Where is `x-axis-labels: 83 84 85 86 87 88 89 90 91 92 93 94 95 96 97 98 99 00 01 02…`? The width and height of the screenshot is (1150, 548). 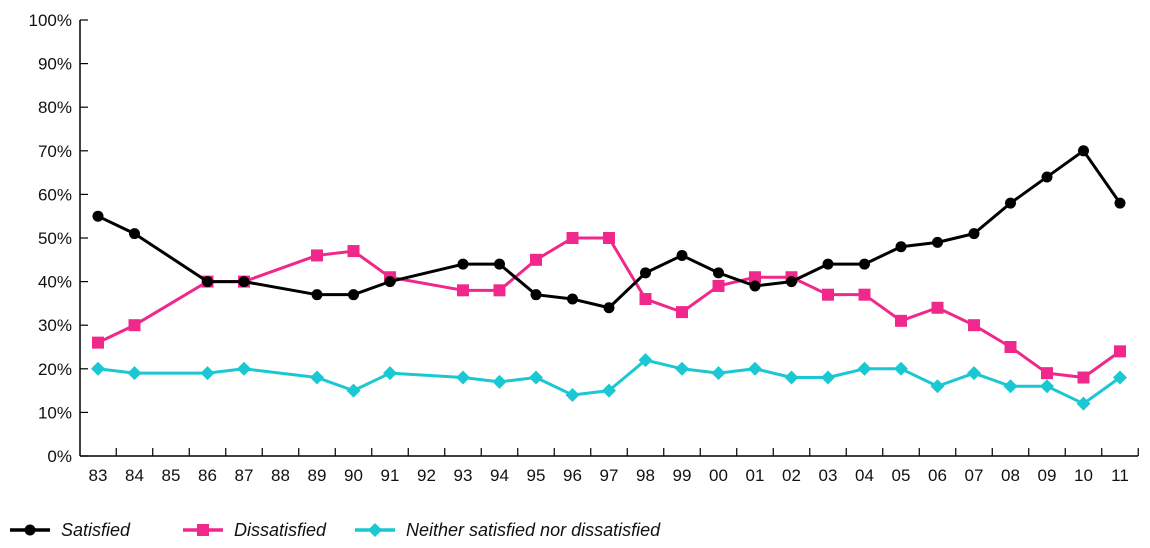
x-axis-labels: 83 84 85 86 87 88 89 90 91 92 93 94 95 96 97 98 99 00 01 02… is located at coordinates (609, 475).